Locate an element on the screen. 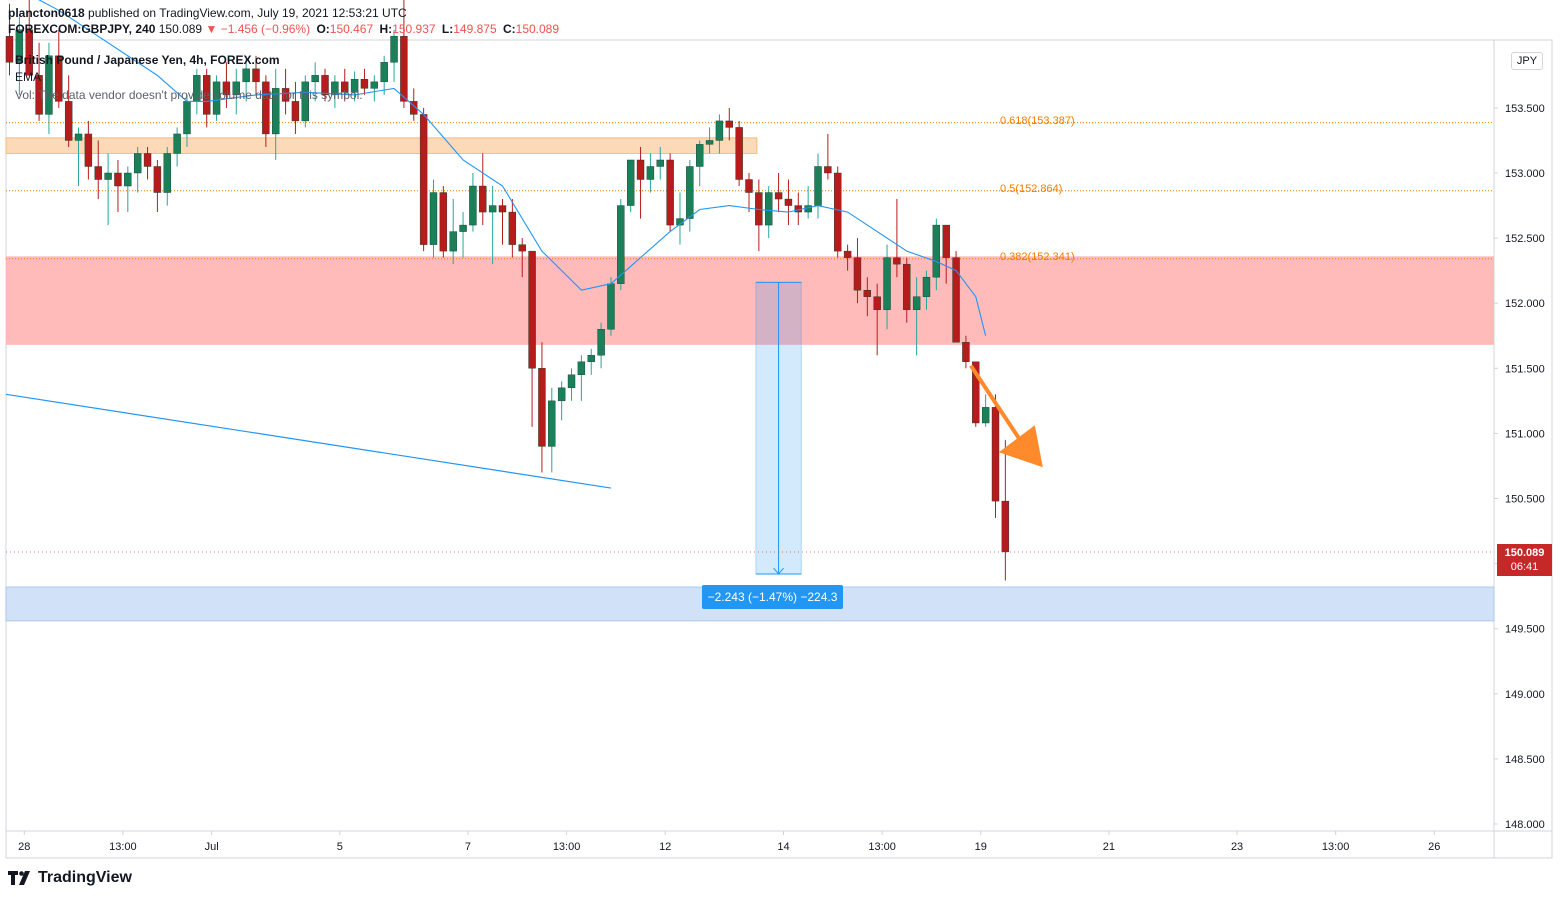  time-tick-label: 23 is located at coordinates (1237, 847).